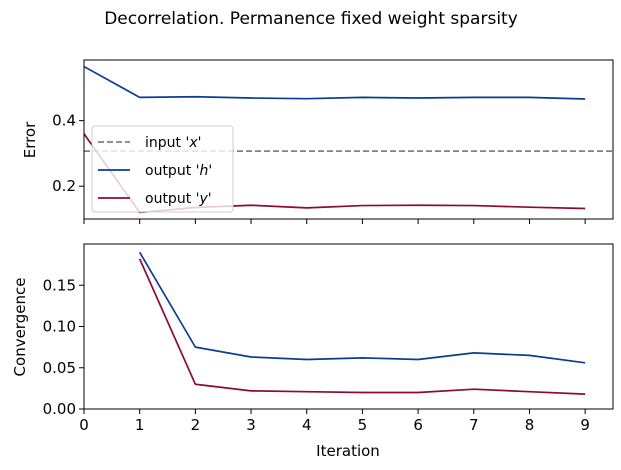 The height and width of the screenshot is (470, 621). Describe the element at coordinates (335, 82) in the screenshot. I see `series-line-output-h` at that location.